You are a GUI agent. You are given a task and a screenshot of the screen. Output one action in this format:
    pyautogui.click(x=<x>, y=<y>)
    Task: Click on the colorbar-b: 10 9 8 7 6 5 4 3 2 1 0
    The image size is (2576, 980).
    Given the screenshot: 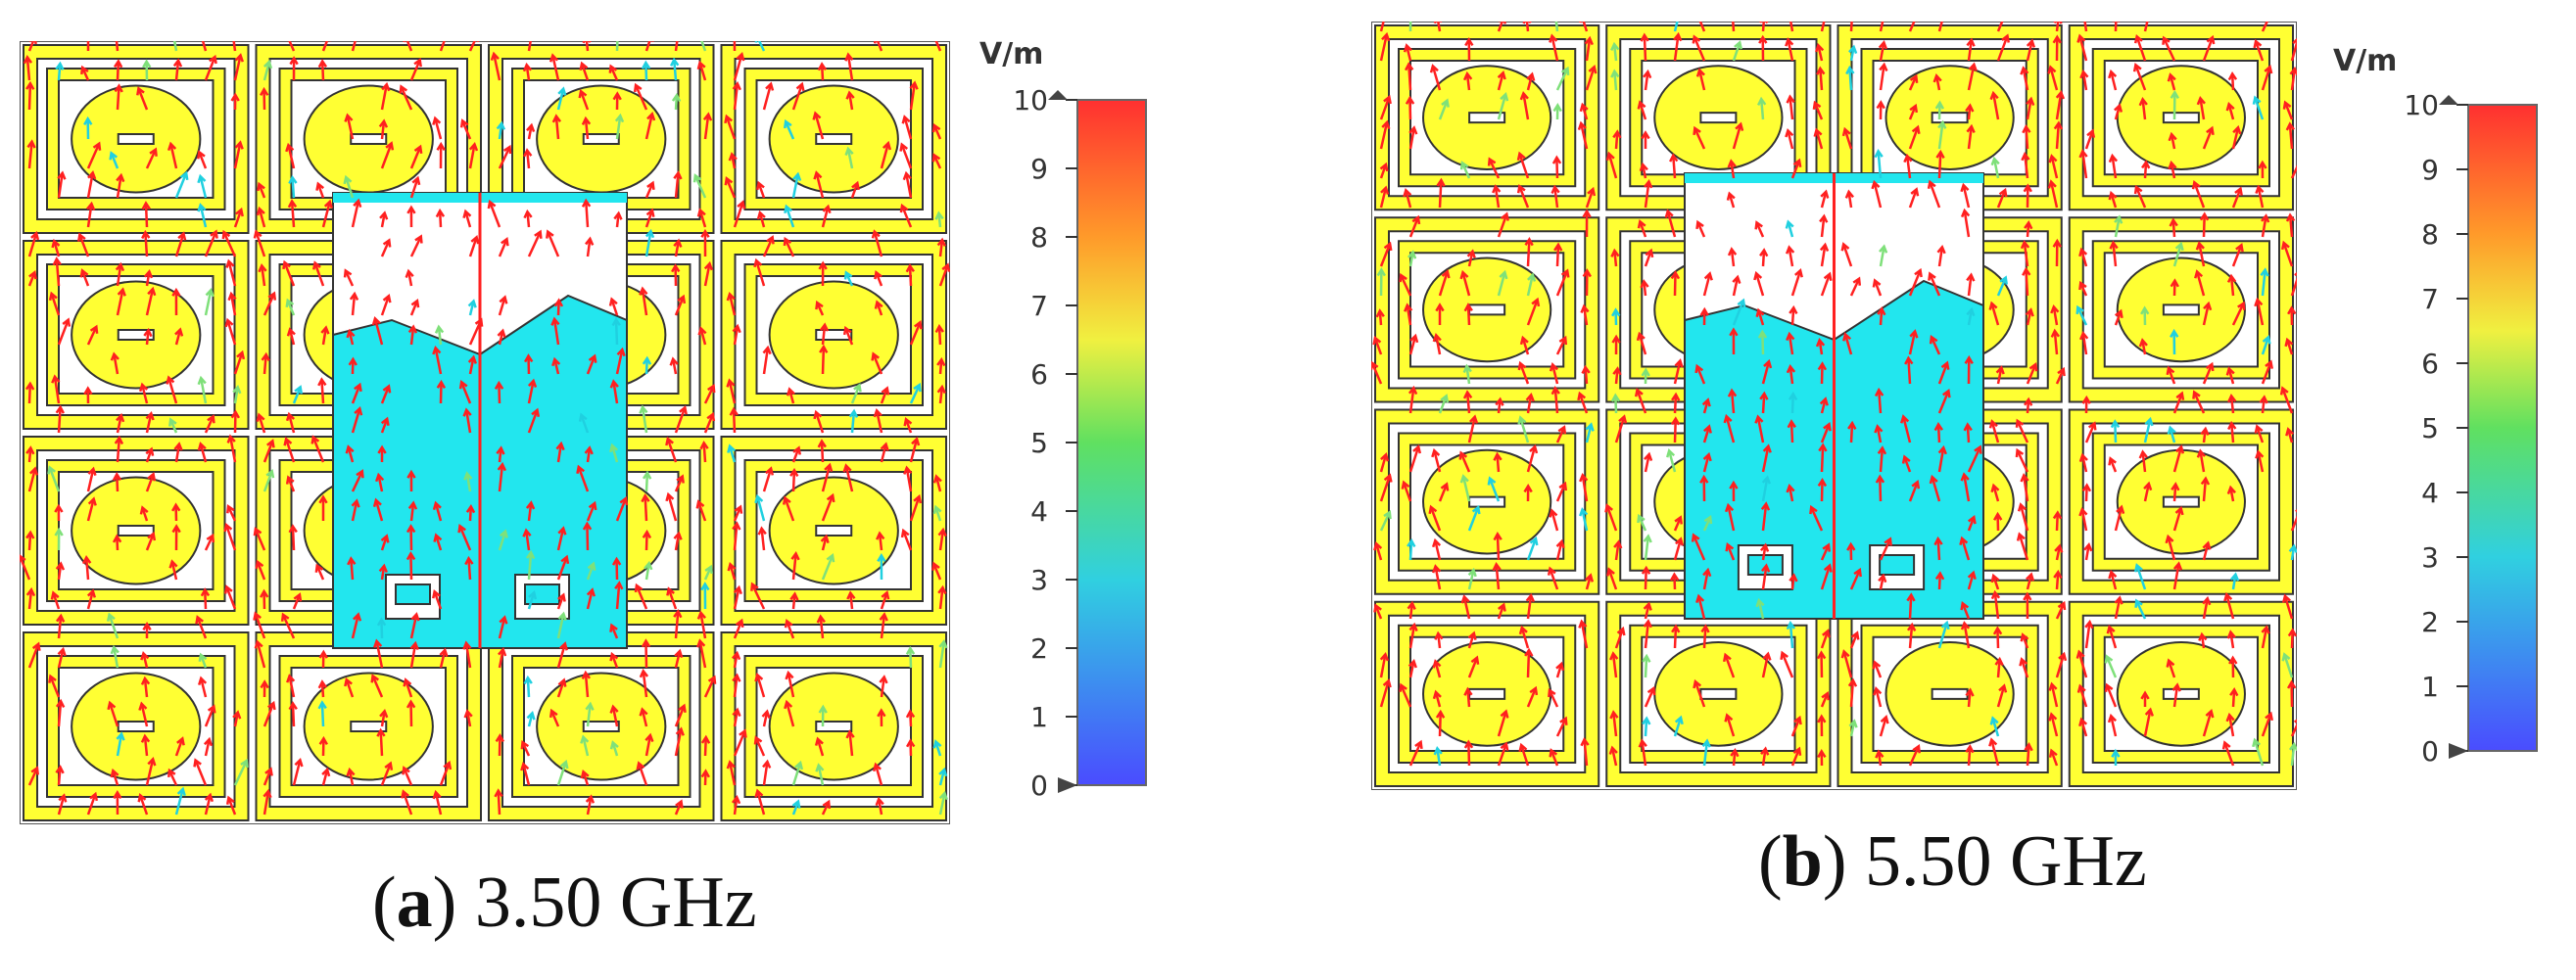 What is the action you would take?
    pyautogui.click(x=2458, y=433)
    